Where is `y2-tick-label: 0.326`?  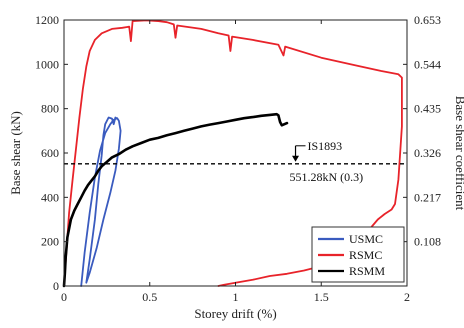 y2-tick-label: 0.326 is located at coordinates (427, 153).